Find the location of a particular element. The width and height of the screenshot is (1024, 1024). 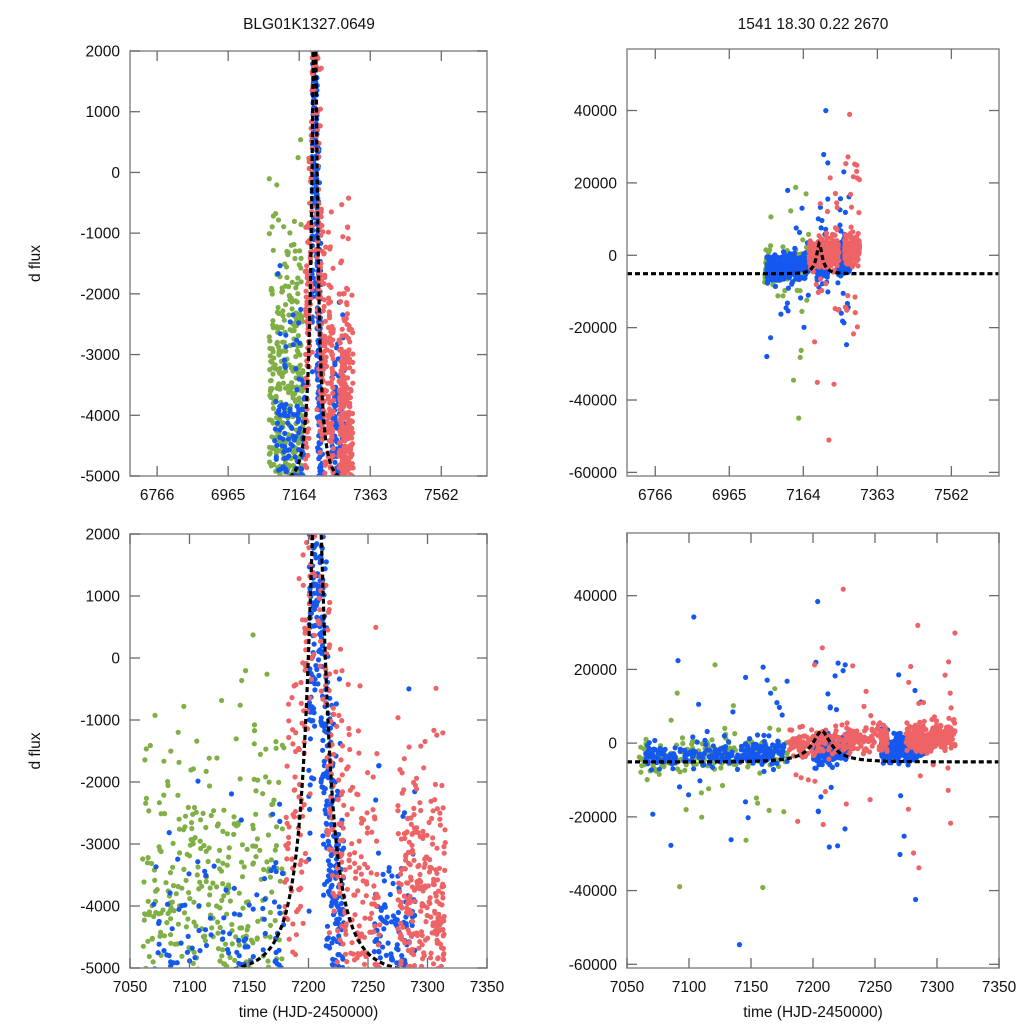

y-tick-label: -40000 is located at coordinates (593, 401).